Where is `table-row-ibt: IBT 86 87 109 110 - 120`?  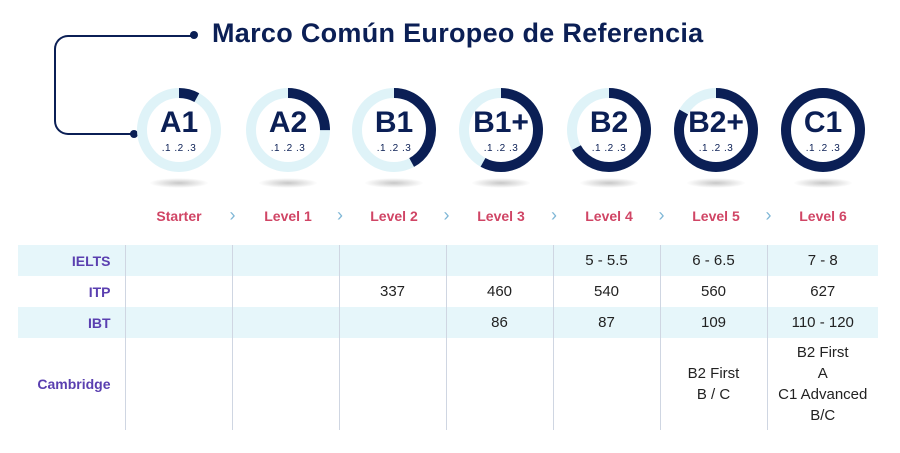
table-row-ibt: IBT 86 87 109 110 - 120 is located at coordinates (448, 322).